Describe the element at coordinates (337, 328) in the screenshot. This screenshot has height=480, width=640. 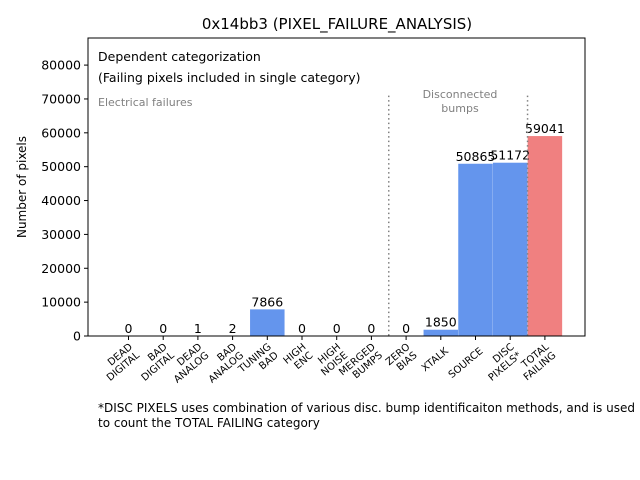
I see `bar-value-label-6: 0` at that location.